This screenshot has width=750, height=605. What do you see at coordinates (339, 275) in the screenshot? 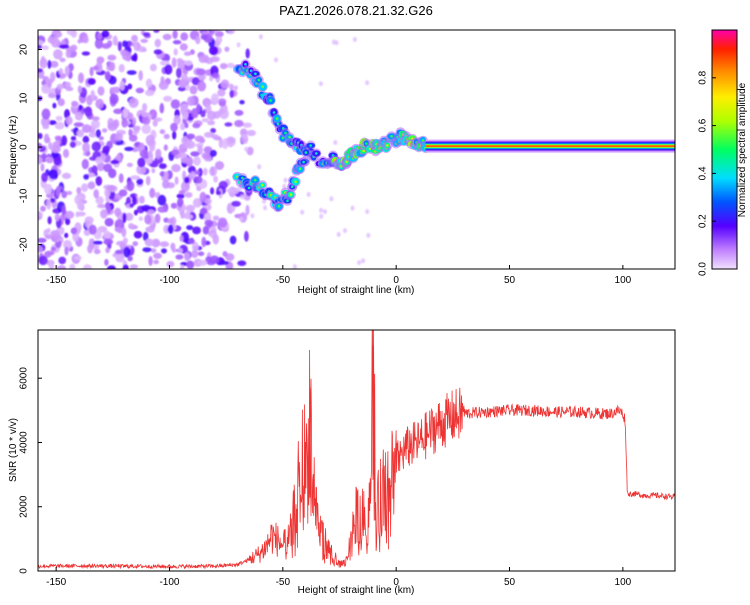
I see `spectrogram-x-ticks: -150 -100 -50 0 50 100` at bounding box center [339, 275].